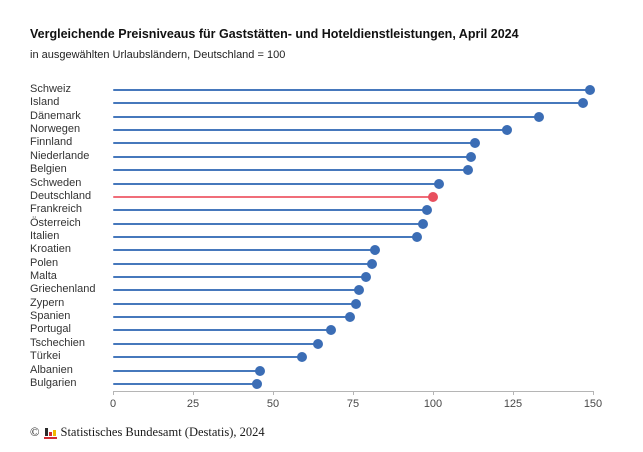 This screenshot has height=452, width=643. I want to click on country-label: Island, so click(45, 102).